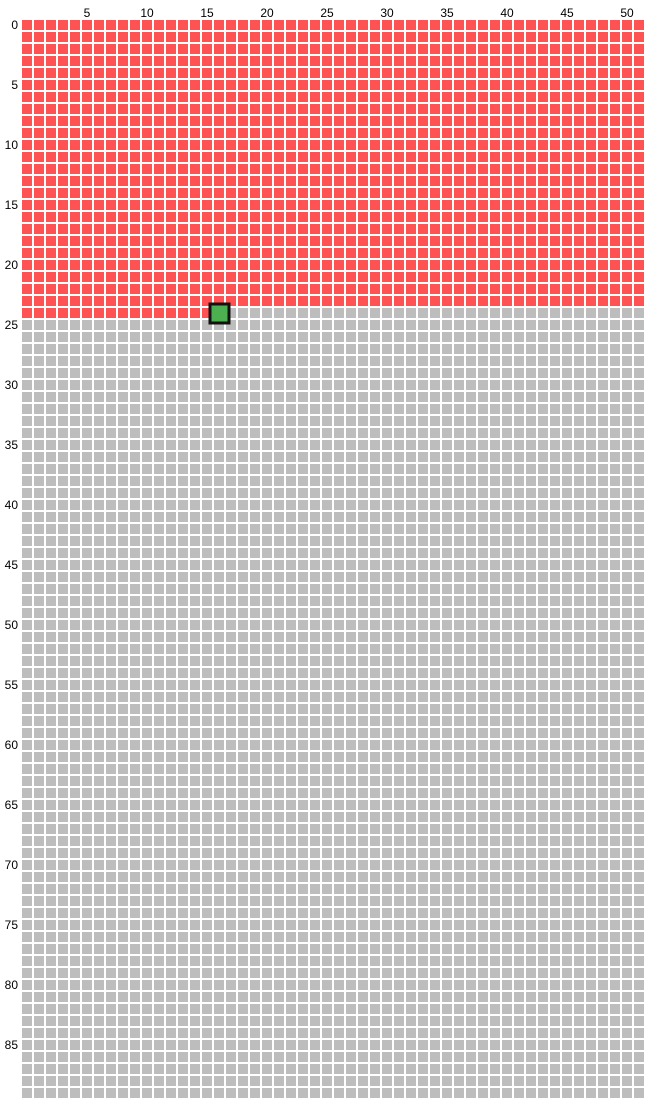 The height and width of the screenshot is (1120, 664). What do you see at coordinates (12, 685) in the screenshot?
I see `y-tick-label: 55` at bounding box center [12, 685].